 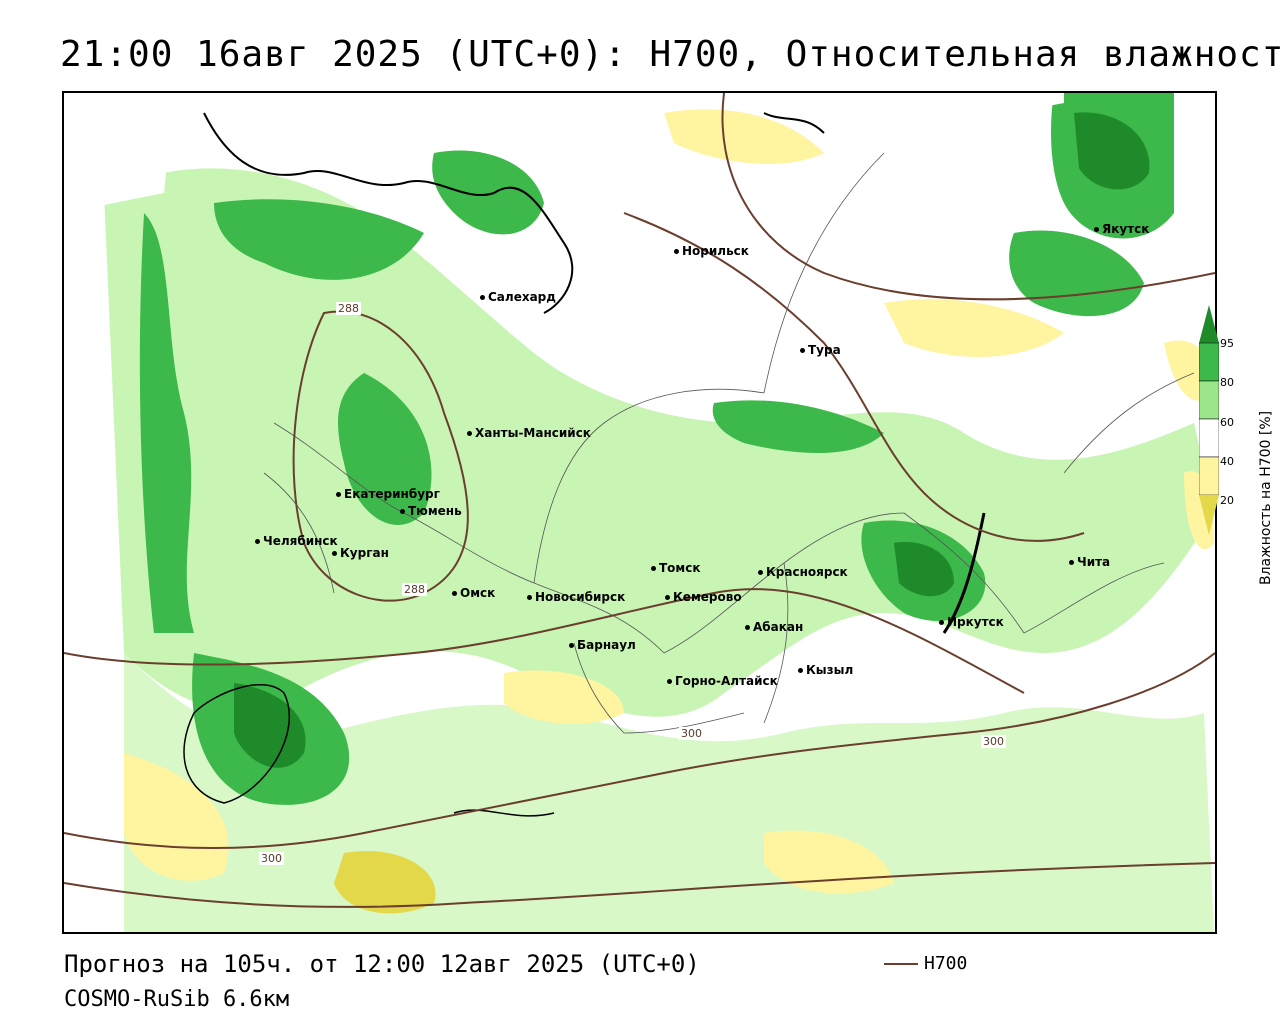 What do you see at coordinates (296, 541) in the screenshot?
I see `city-label: Челябинск` at bounding box center [296, 541].